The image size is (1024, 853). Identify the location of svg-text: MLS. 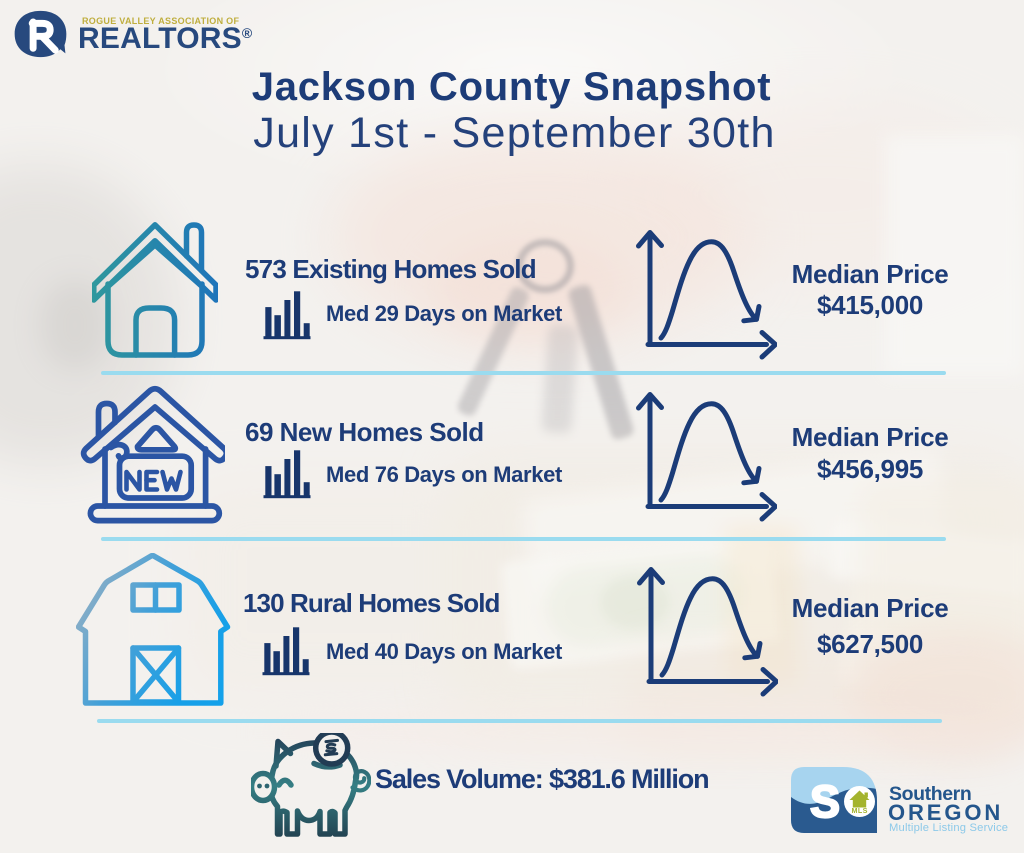
(860, 810).